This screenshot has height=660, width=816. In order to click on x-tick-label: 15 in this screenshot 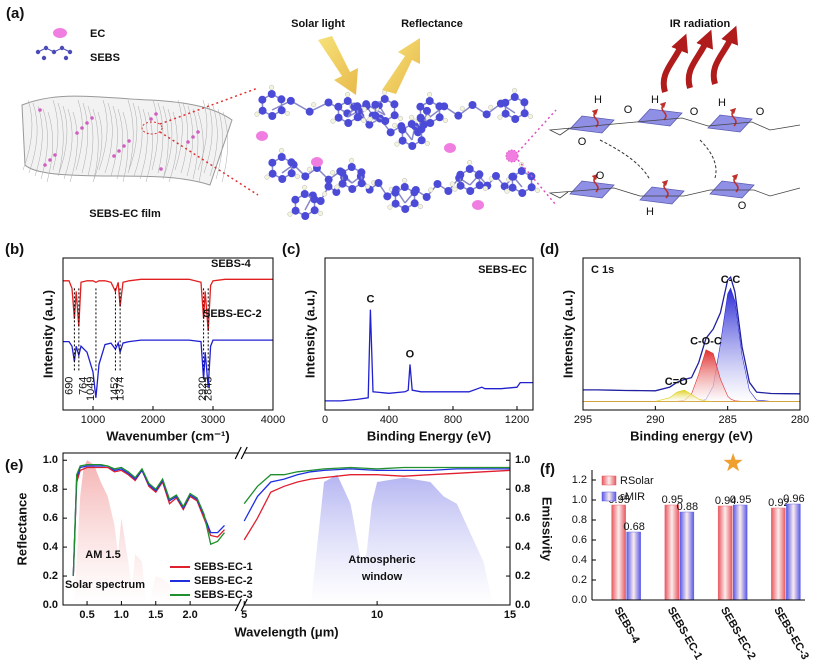, I will do `click(510, 615)`.